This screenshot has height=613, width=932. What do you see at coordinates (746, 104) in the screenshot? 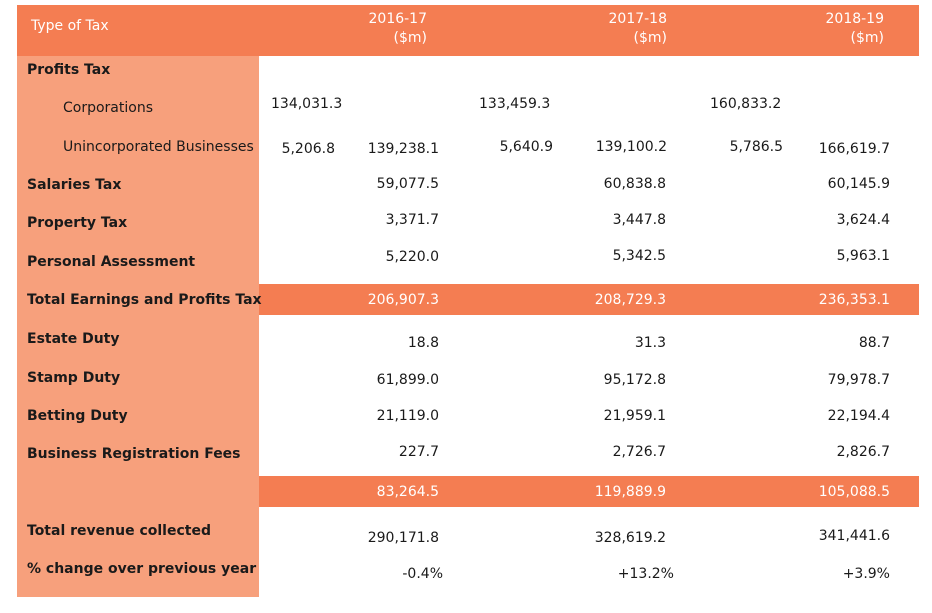
I see `corporations-2018-19: 160,833.2` at bounding box center [746, 104].